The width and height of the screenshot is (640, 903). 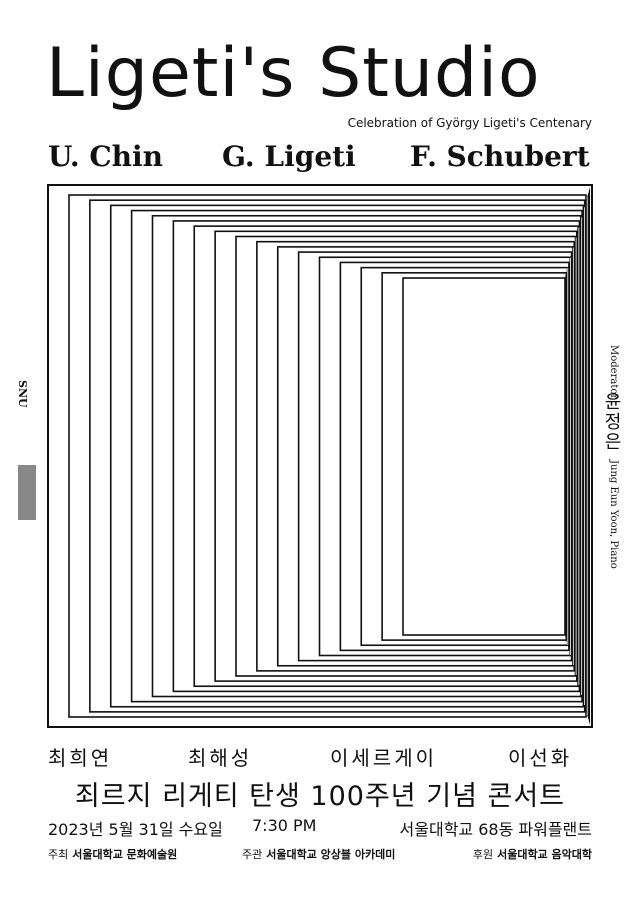 I want to click on moderator-detail: Jung Eun Yoon, Piano, so click(x=613, y=514).